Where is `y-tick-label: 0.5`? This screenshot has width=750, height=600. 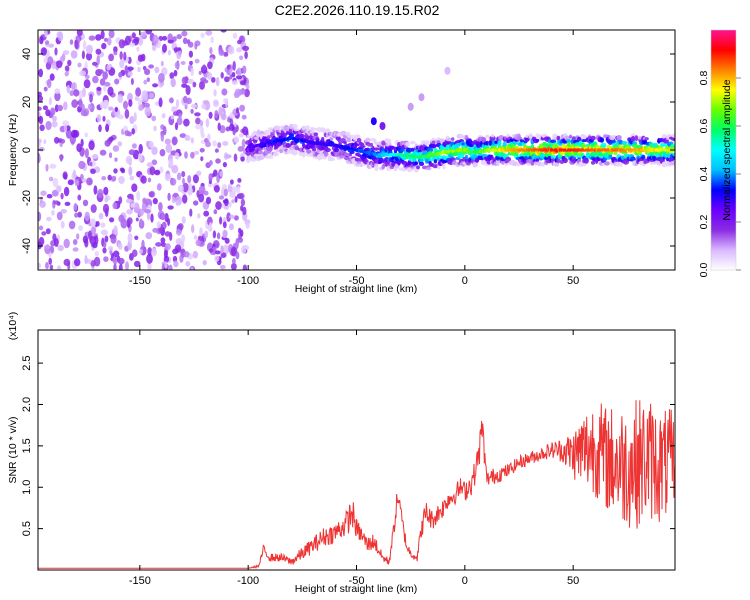
y-tick-label: 0.5 is located at coordinates (27, 528).